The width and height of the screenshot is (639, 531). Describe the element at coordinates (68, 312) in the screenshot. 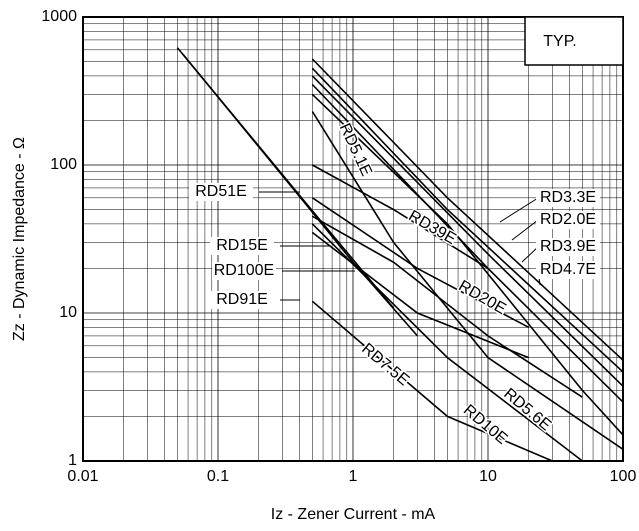

I see `y-tick-label: 10` at that location.